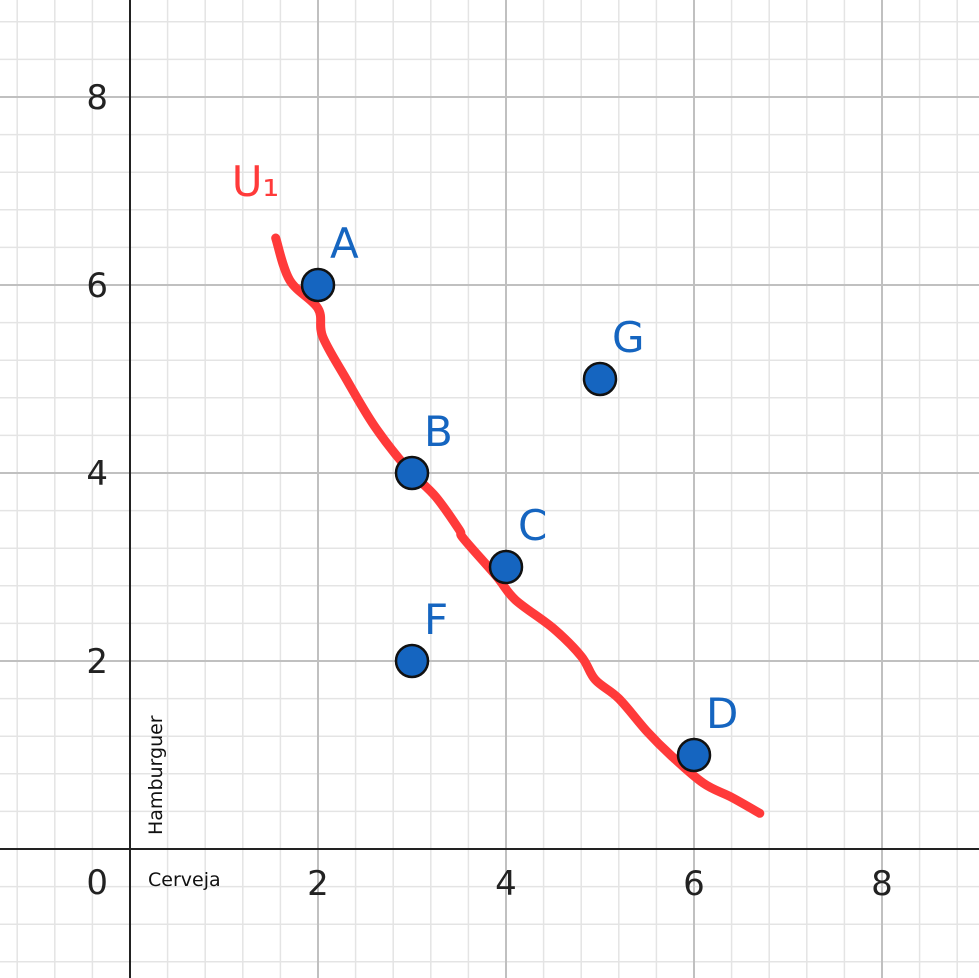  Describe the element at coordinates (256, 181) in the screenshot. I see `curve-label-u1: U₁` at that location.